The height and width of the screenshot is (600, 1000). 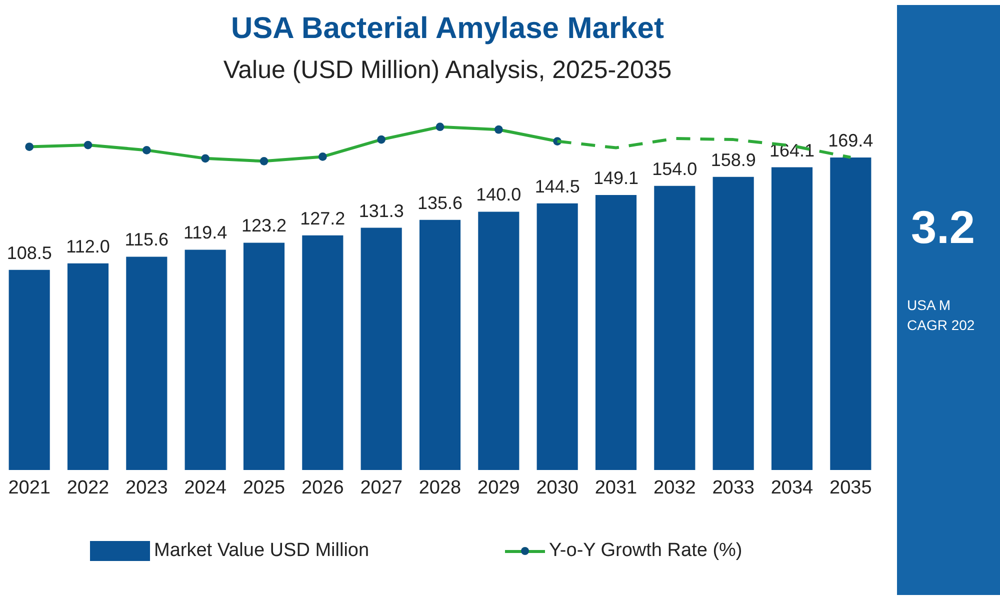 I want to click on text: 3.2, so click(x=943, y=227).